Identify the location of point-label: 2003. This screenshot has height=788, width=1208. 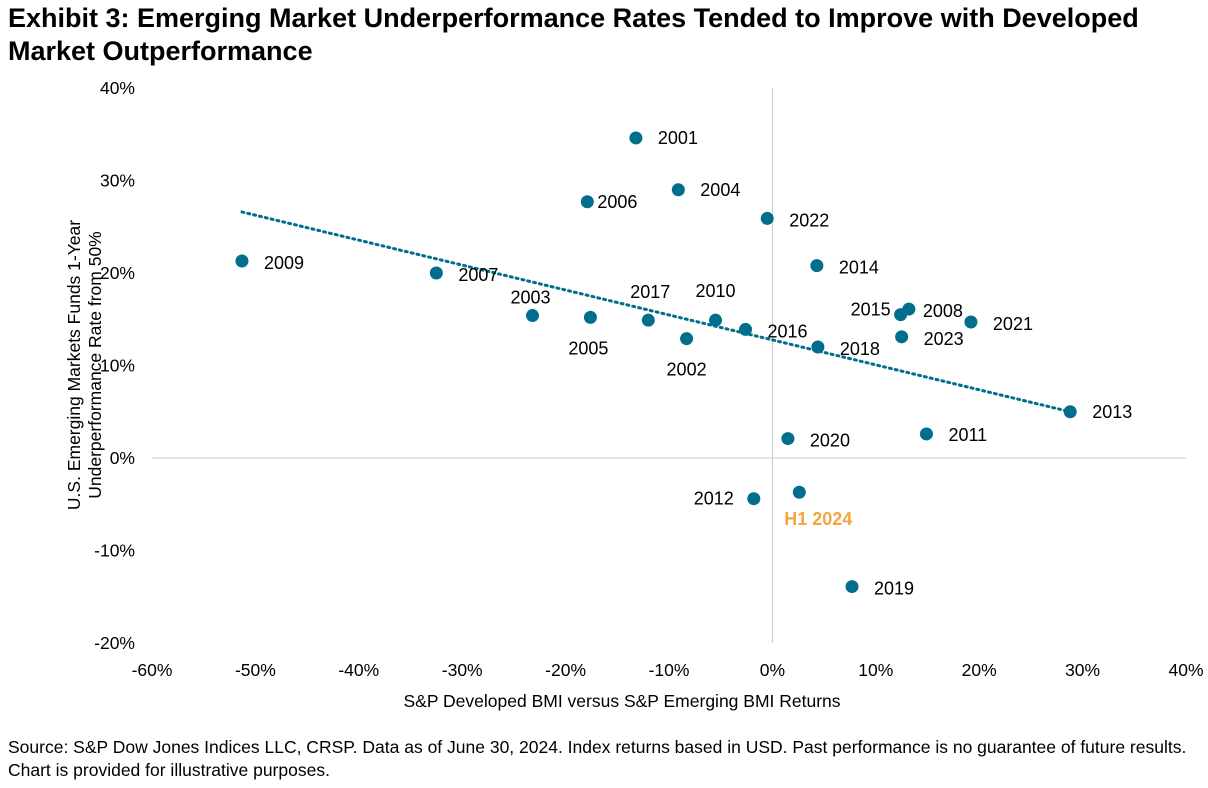
(530, 298).